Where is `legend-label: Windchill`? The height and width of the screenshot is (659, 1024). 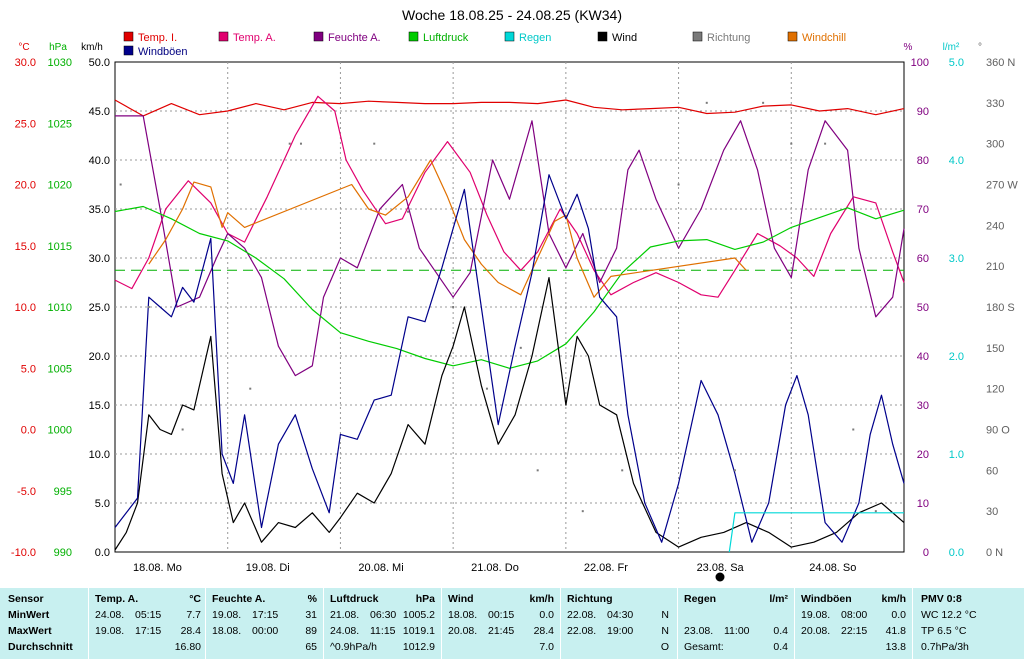
legend-label: Windchill is located at coordinates (824, 38).